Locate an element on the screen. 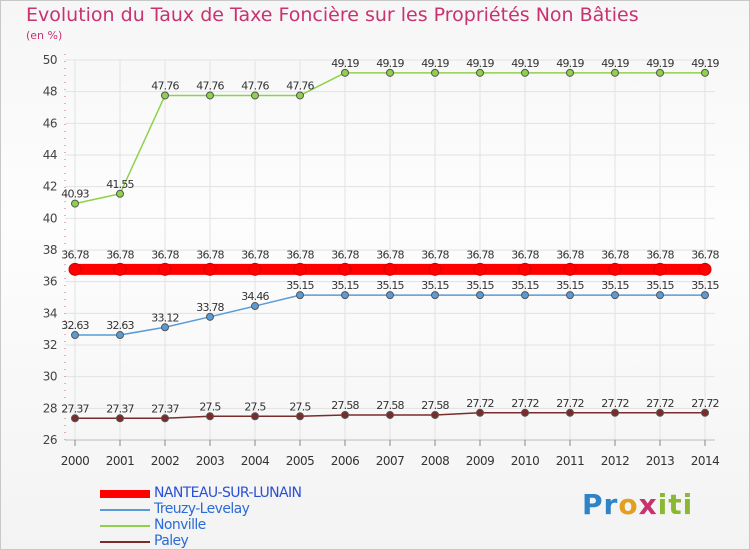 The width and height of the screenshot is (750, 550). x-tick-label: 2012 is located at coordinates (615, 461).